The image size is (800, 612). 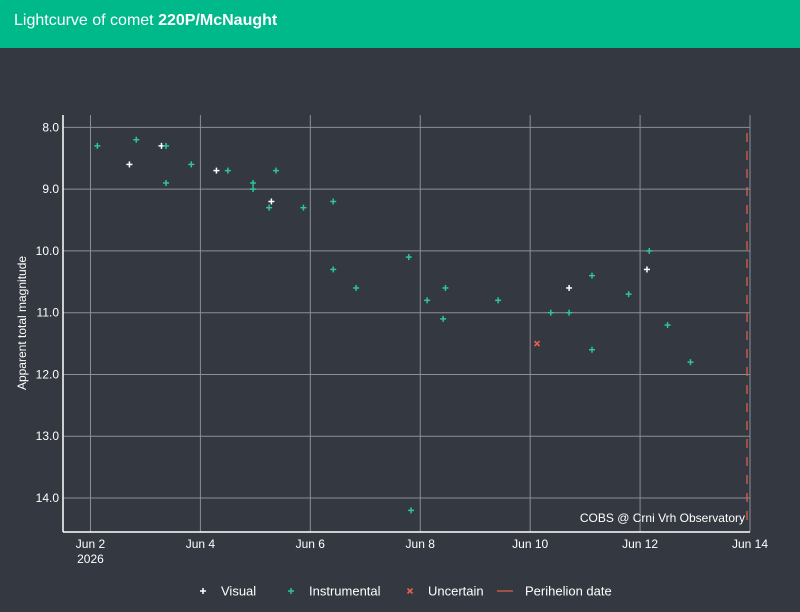 I want to click on title-bar: Lightcurve of comet 220P/McNaught, so click(x=400, y=24).